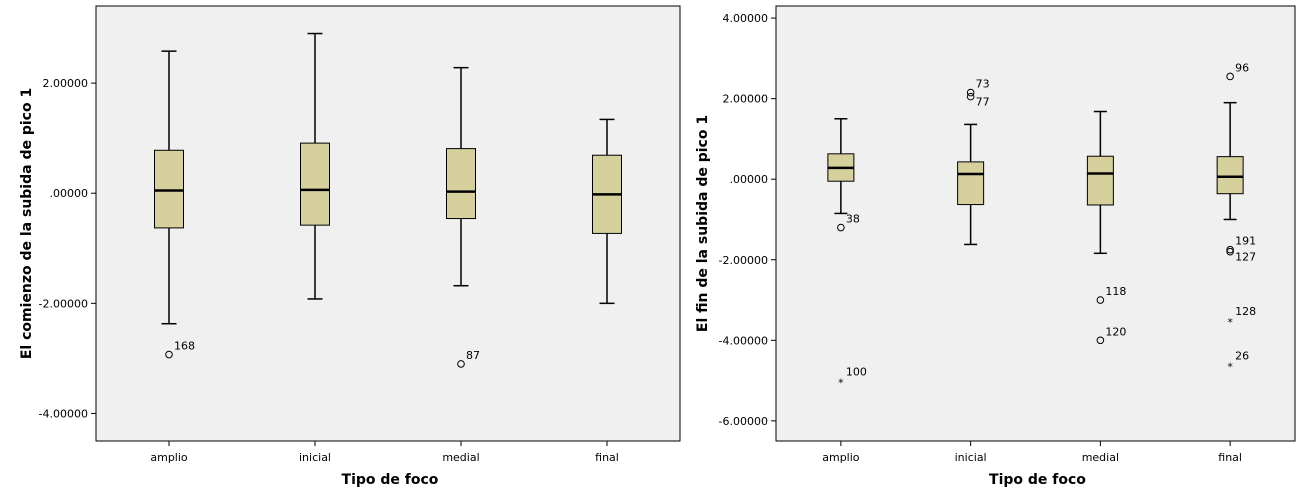 The image size is (1300, 500). Describe the element at coordinates (743, 421) in the screenshot. I see `y-tick-label: -6.00000` at that location.